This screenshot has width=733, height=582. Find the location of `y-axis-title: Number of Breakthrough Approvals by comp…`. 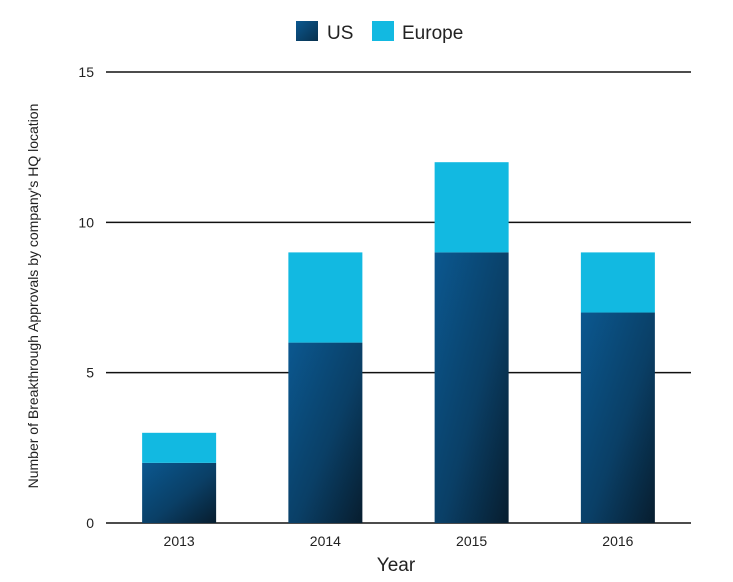

y-axis-title: Number of Breakthrough Approvals by comp… is located at coordinates (33, 296).